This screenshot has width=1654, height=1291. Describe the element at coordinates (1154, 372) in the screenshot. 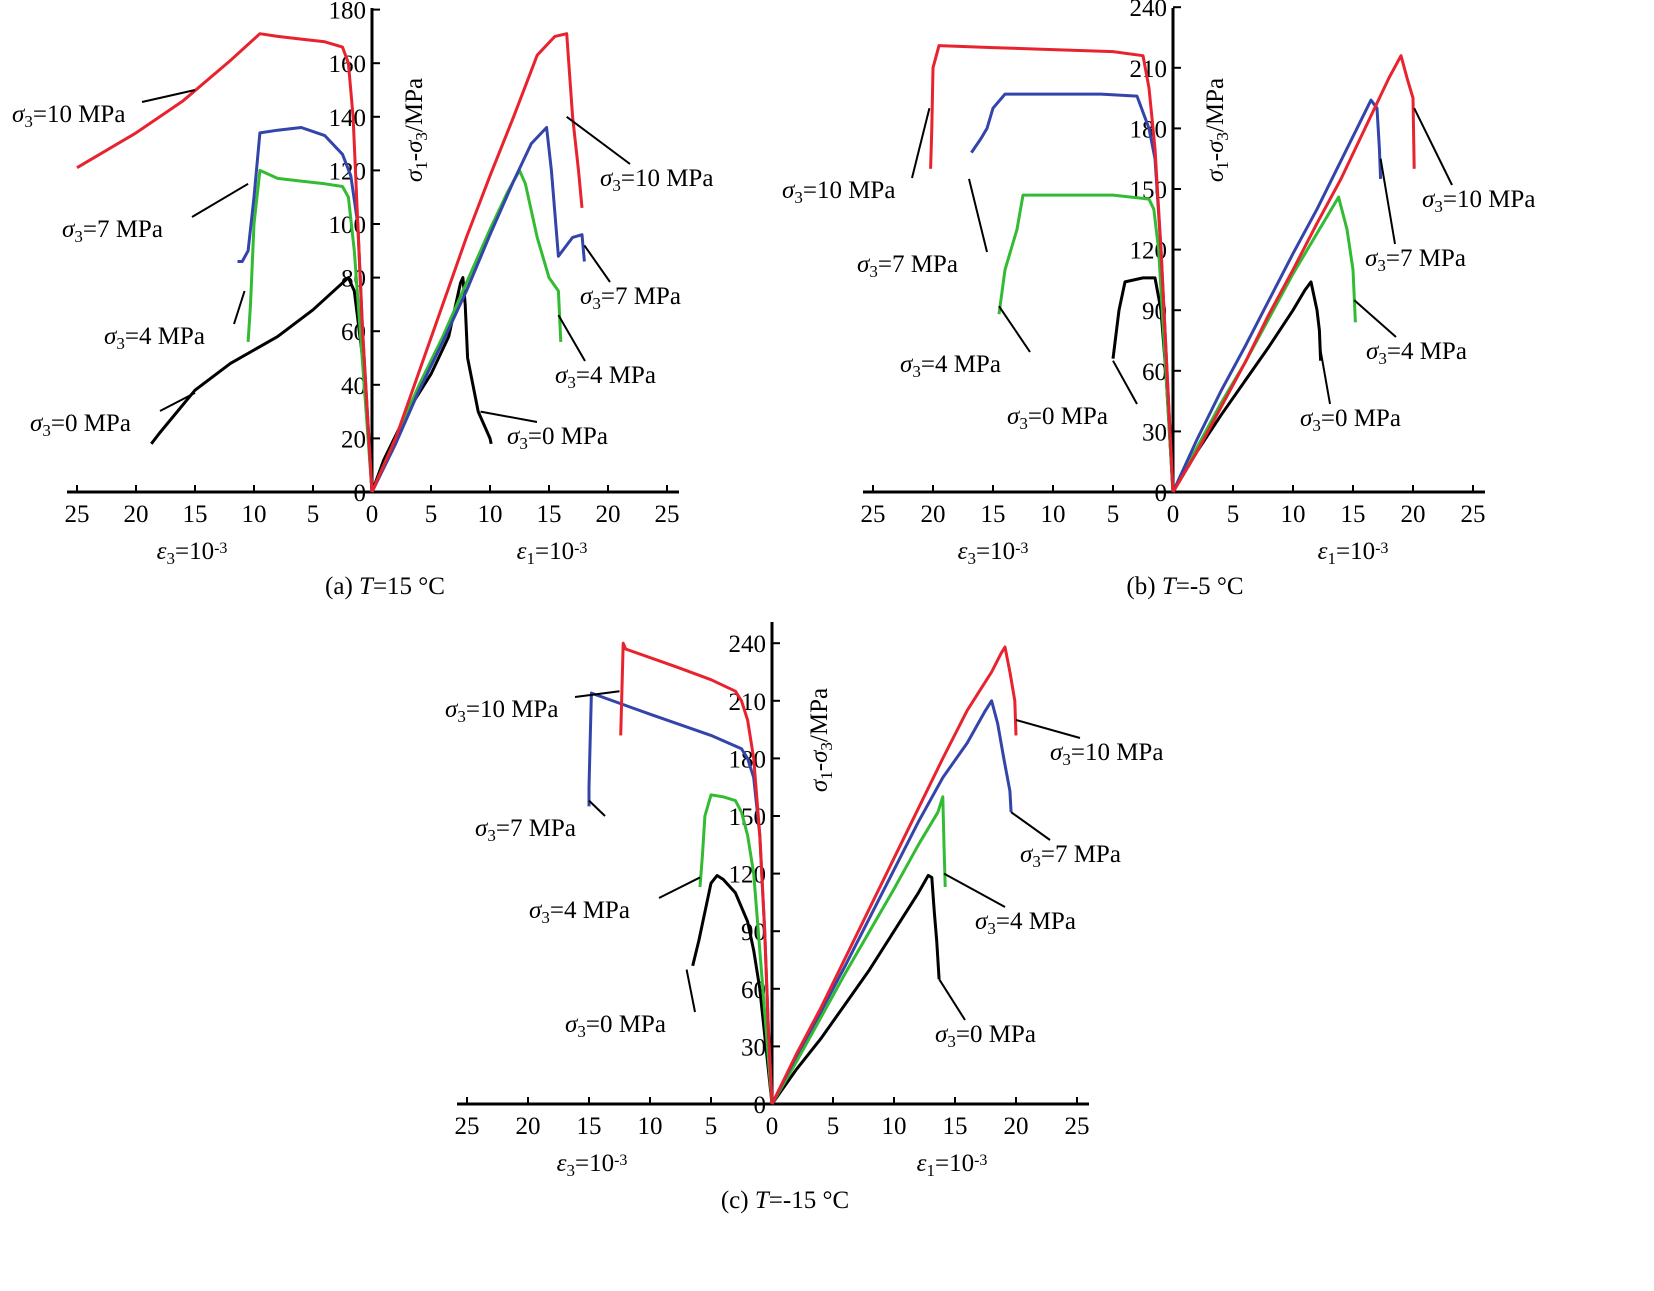

I see `y-tick-label: 60` at that location.